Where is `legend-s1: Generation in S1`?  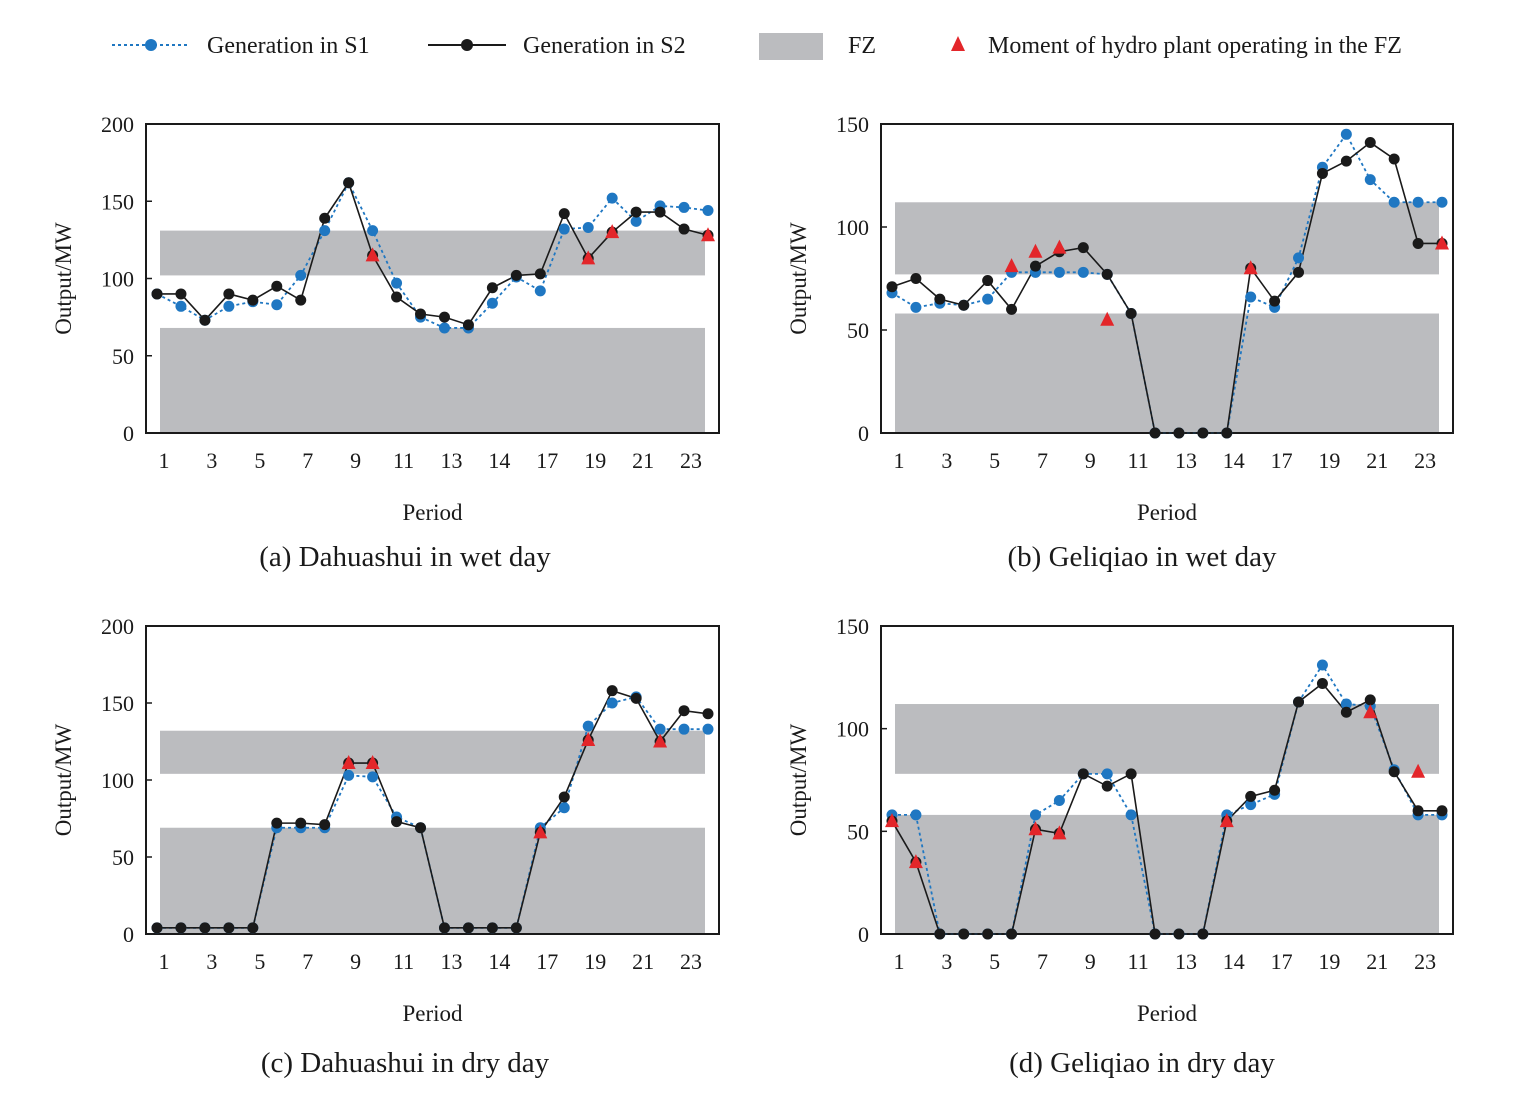 legend-s1: Generation in S1 is located at coordinates (241, 46).